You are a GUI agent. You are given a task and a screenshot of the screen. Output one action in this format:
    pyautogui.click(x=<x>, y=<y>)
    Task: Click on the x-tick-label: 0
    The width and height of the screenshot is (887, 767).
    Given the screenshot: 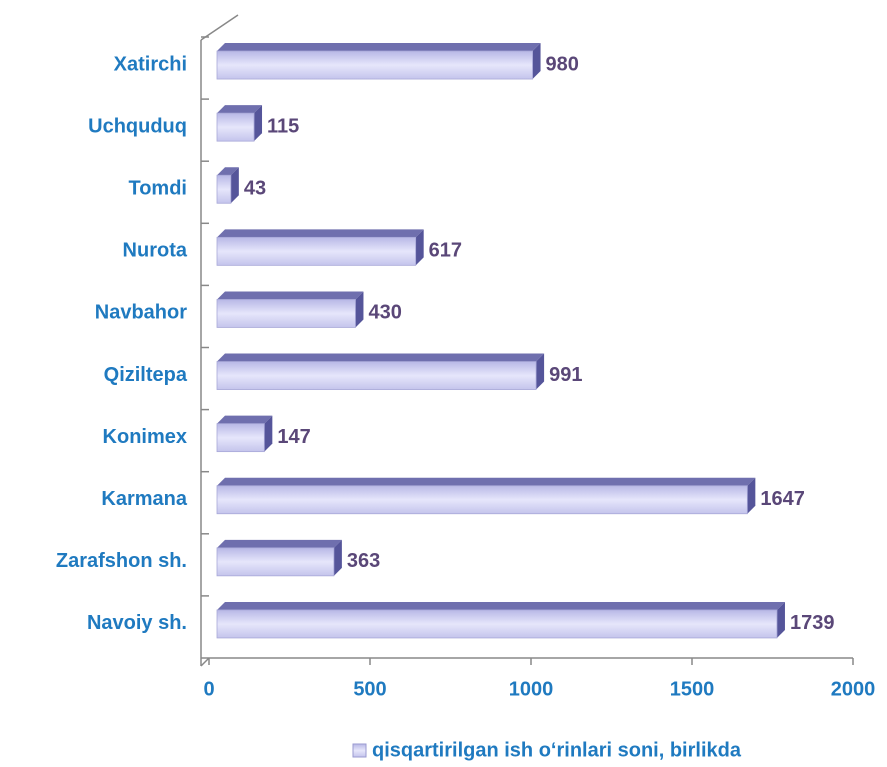 What is the action you would take?
    pyautogui.click(x=208, y=689)
    